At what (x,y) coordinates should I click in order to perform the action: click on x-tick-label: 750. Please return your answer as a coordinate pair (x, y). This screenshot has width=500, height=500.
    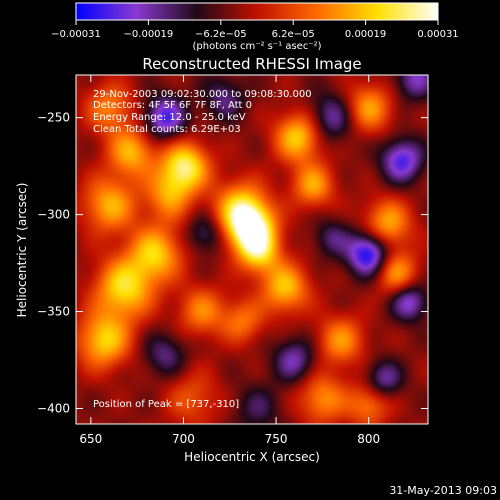
    Looking at the image, I should click on (276, 439).